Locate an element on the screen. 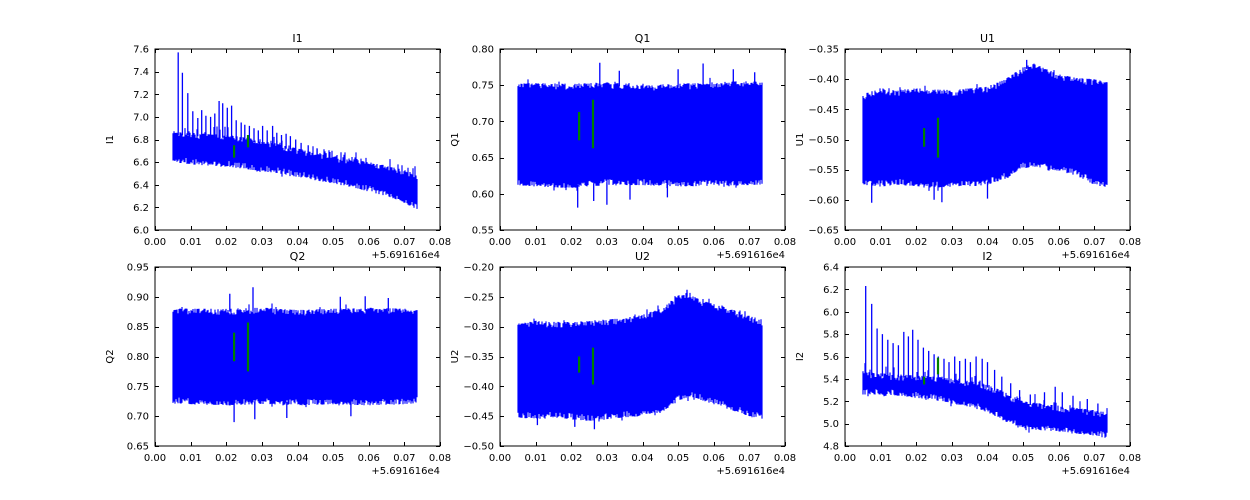 The image size is (1250, 500). y-tick-label: 5.6 is located at coordinates (831, 357).